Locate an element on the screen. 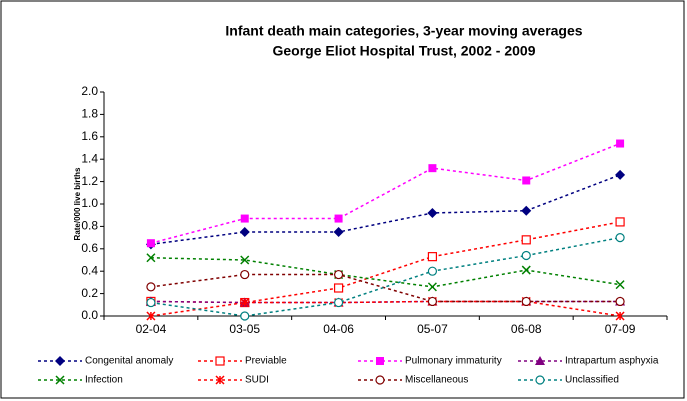  x-tick-label: 03-05 is located at coordinates (244, 329).